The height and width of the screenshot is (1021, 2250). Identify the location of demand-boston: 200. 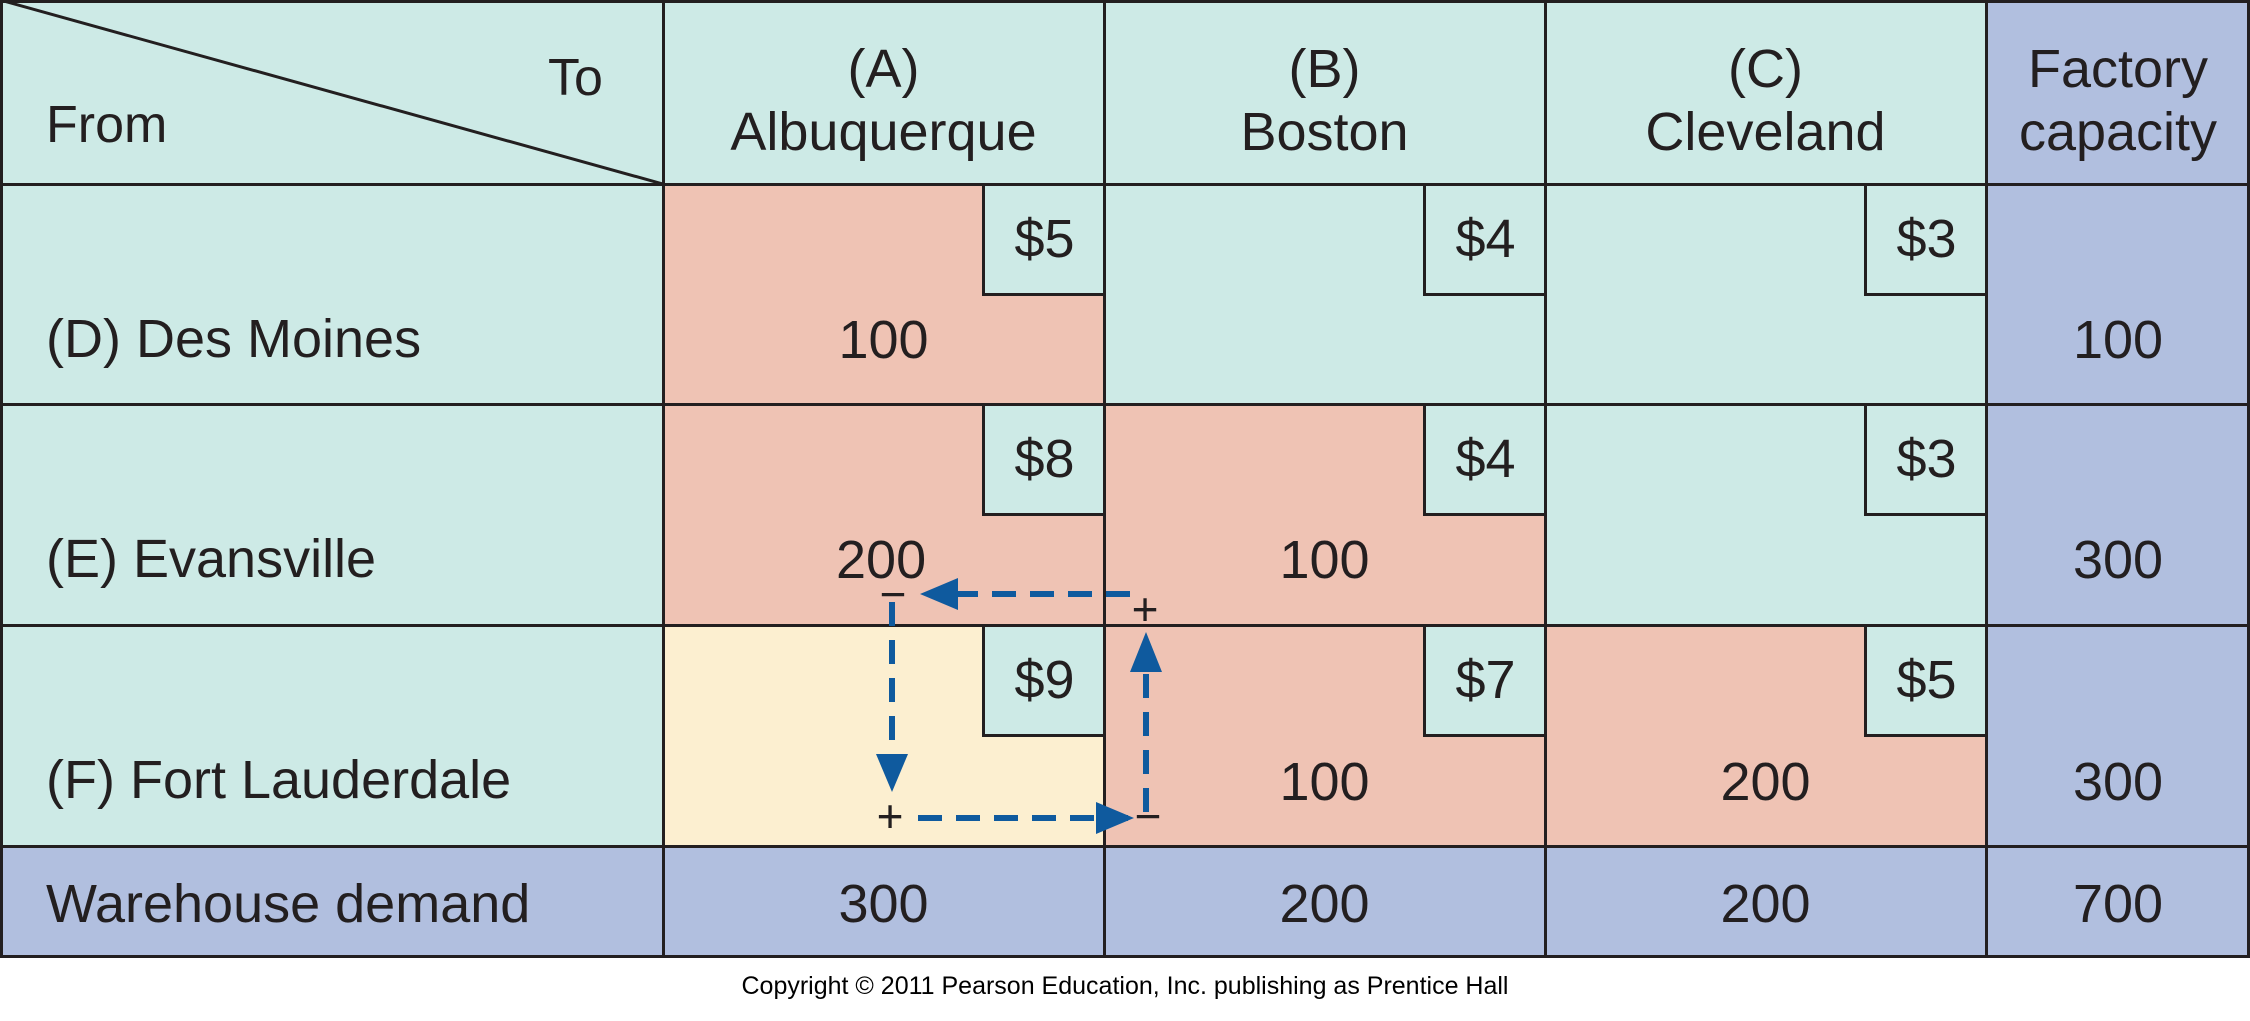
(1324, 901).